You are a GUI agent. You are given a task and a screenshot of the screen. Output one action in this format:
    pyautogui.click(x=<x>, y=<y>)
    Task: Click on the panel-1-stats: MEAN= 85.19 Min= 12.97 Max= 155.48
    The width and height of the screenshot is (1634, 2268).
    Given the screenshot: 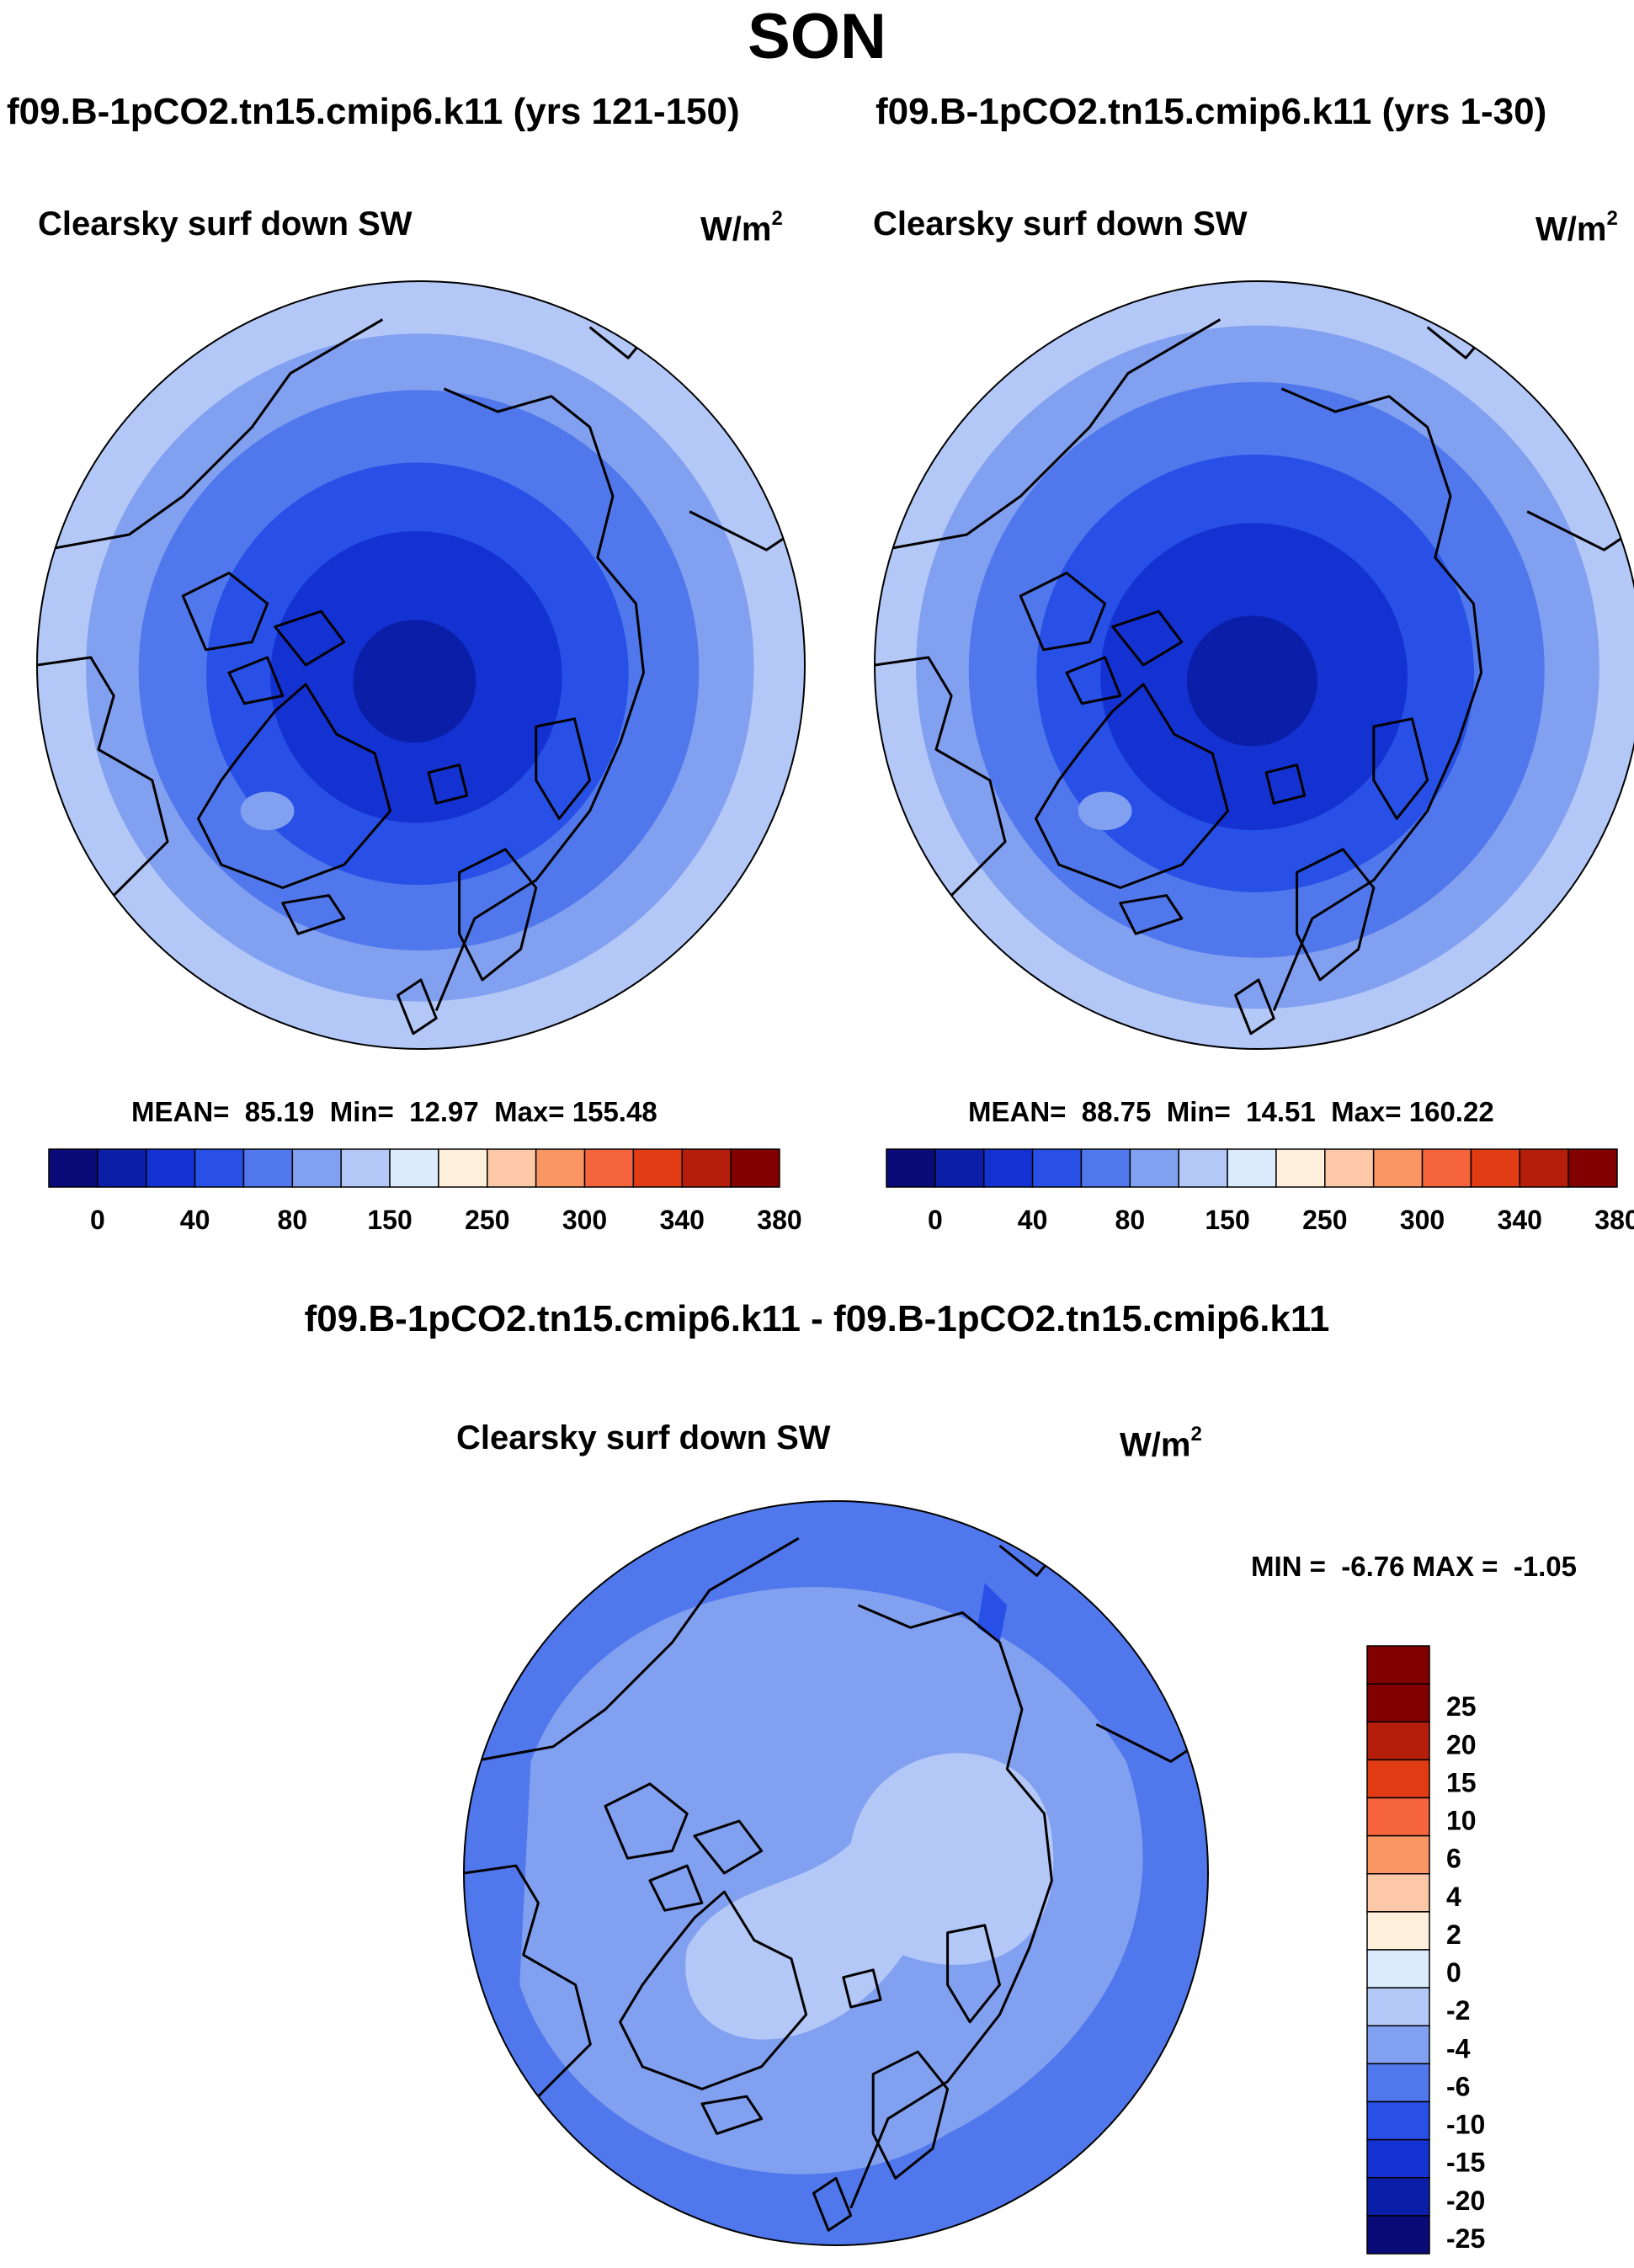 What is the action you would take?
    pyautogui.click(x=394, y=1112)
    